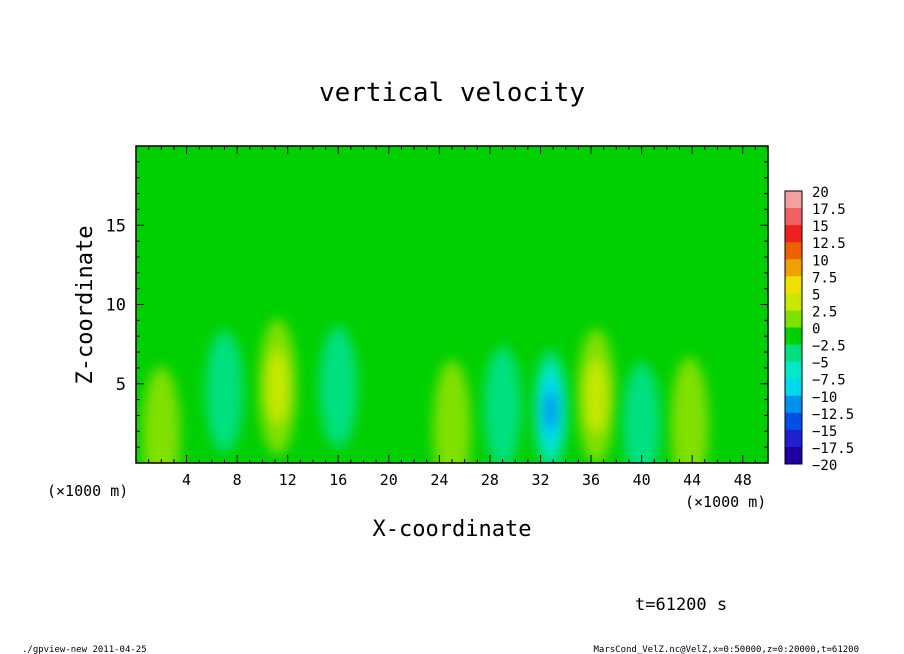 Image resolution: width=904 pixels, height=654 pixels. I want to click on colorbar-label: 5, so click(816, 295).